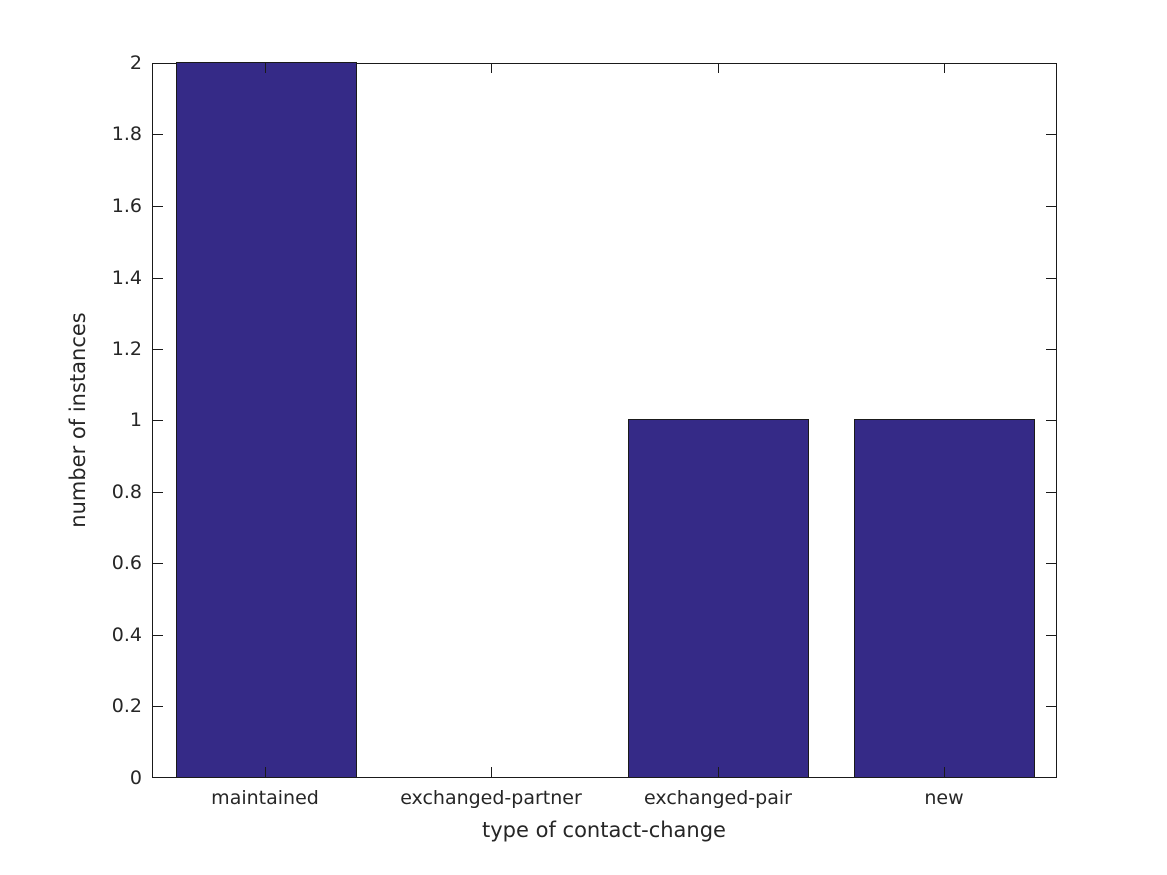 This screenshot has width=1167, height=875. What do you see at coordinates (126, 706) in the screenshot?
I see `y-tick-label-0.2: 0.2` at bounding box center [126, 706].